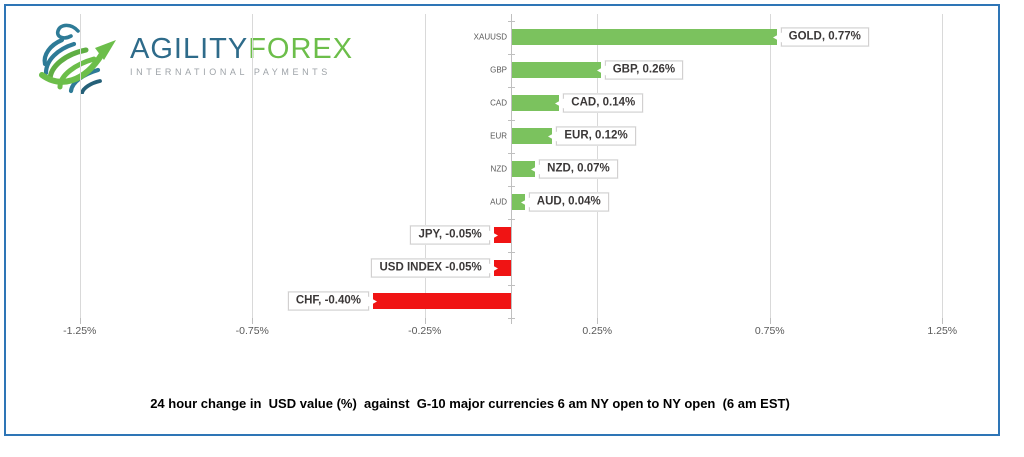 Image resolution: width=1024 pixels, height=457 pixels. What do you see at coordinates (490, 37) in the screenshot?
I see `category-label: XAUUSD` at bounding box center [490, 37].